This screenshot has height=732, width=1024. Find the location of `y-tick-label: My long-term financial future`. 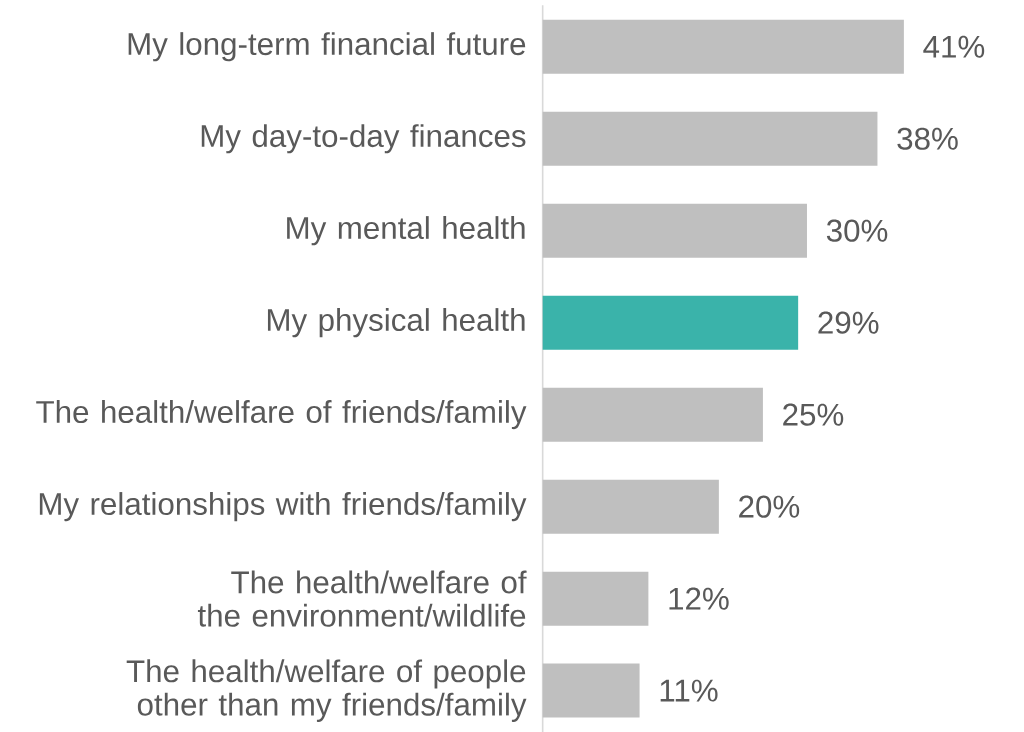

y-tick-label: My long-term financial future is located at coordinates (327, 47).